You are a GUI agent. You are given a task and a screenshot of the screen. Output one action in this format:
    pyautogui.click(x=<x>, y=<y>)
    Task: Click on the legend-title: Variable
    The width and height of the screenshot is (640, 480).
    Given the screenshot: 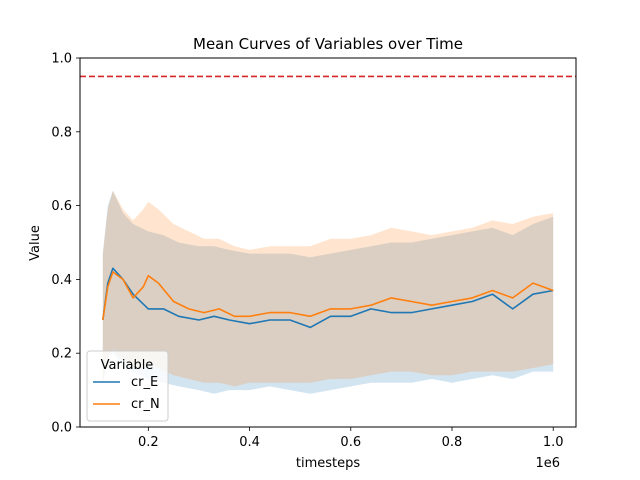 What is the action you would take?
    pyautogui.click(x=127, y=365)
    